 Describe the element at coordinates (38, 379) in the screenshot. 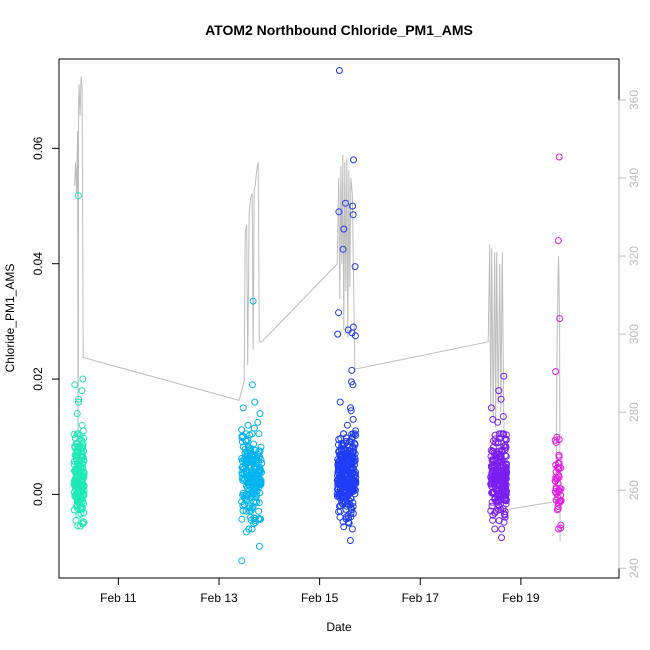

I see `y-tick-label: 0.02` at that location.